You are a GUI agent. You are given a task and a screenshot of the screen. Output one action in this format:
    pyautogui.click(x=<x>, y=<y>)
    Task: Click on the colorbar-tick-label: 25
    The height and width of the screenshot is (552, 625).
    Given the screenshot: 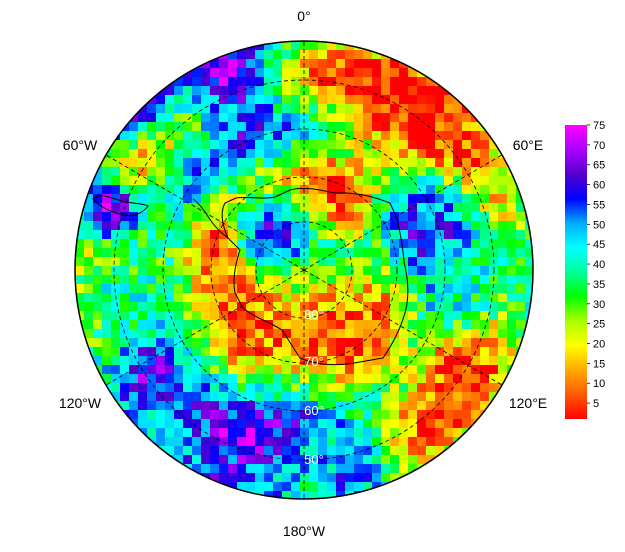 What is the action you would take?
    pyautogui.click(x=599, y=325)
    